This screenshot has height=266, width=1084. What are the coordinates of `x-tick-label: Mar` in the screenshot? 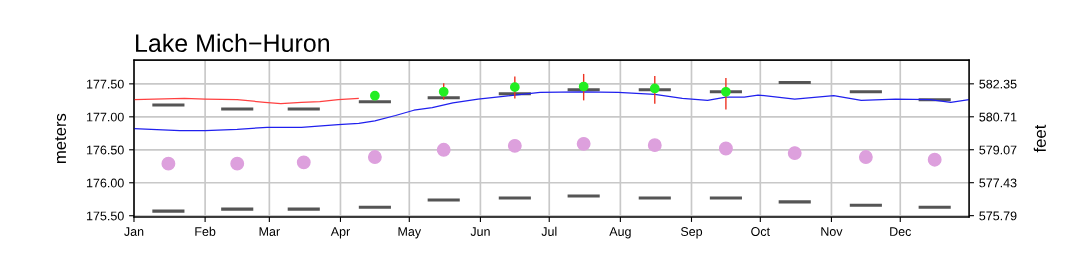 It's located at (269, 231).